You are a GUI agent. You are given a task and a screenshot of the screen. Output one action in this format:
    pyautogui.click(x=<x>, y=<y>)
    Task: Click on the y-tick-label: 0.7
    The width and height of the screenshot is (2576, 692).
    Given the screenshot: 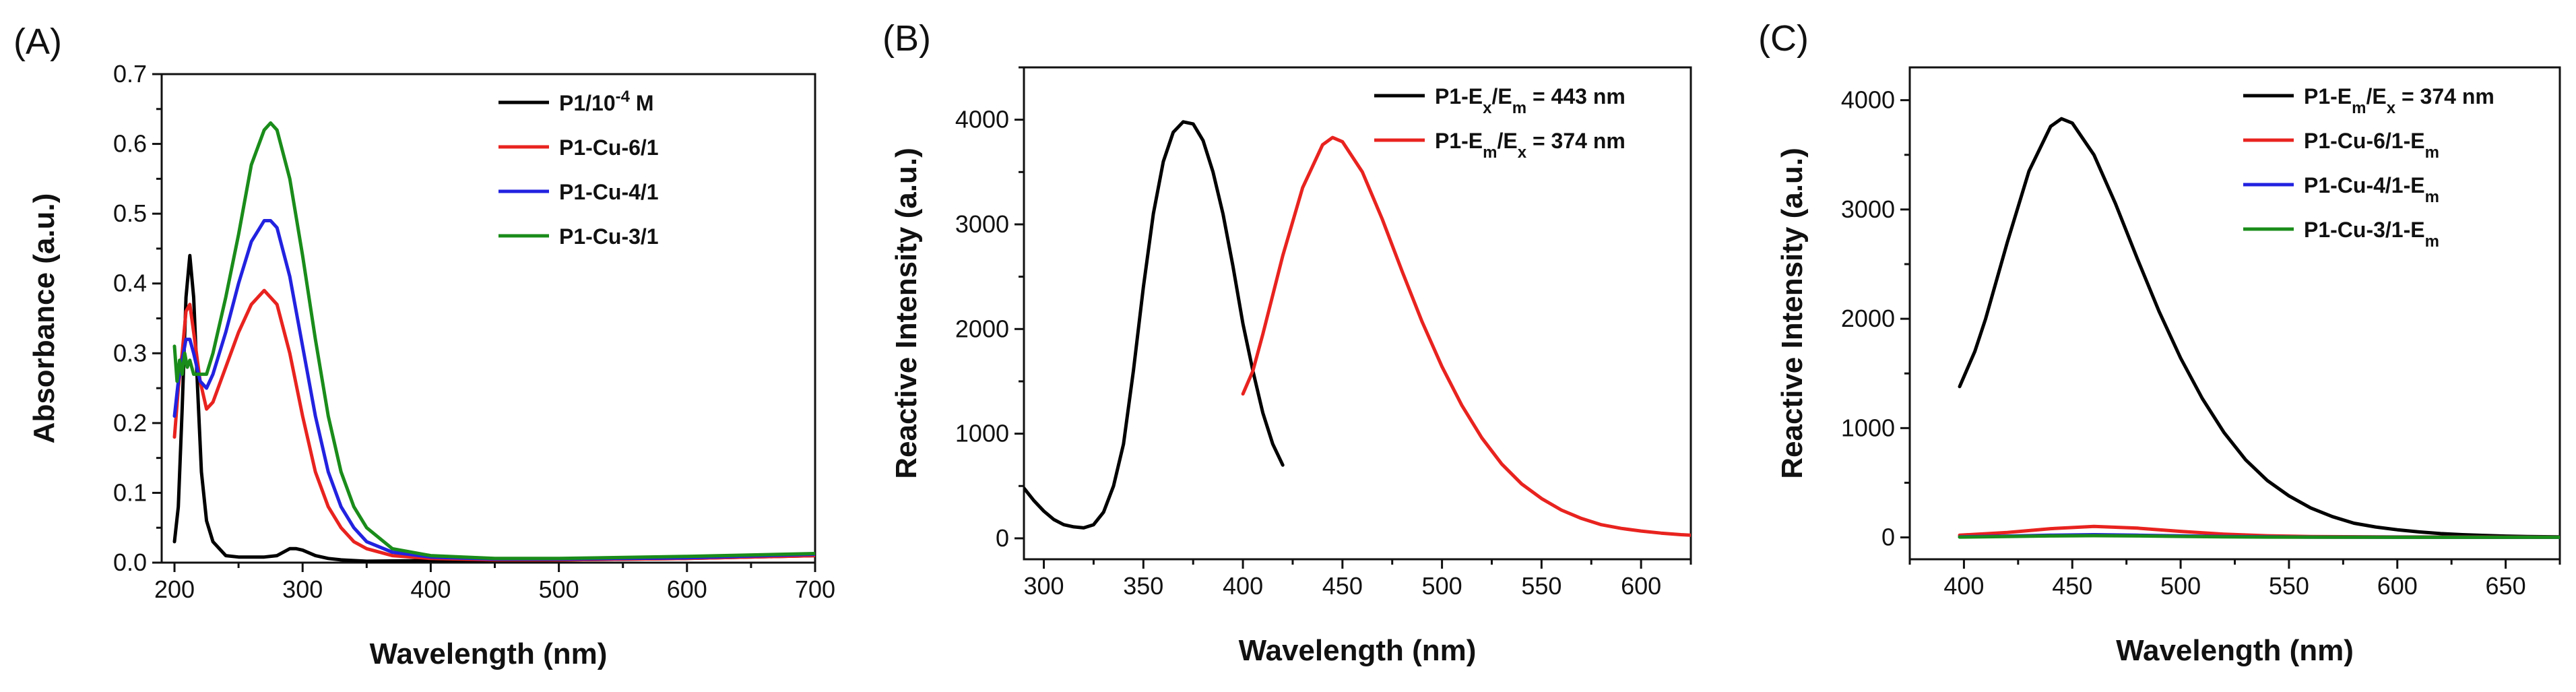 What is the action you would take?
    pyautogui.click(x=130, y=74)
    